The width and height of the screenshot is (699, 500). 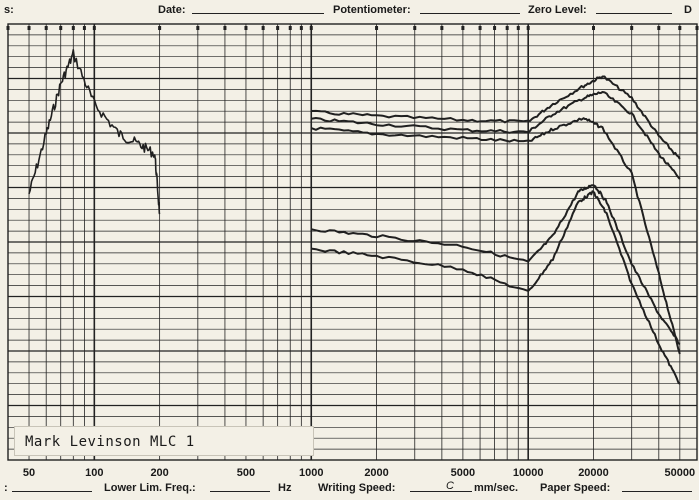 What do you see at coordinates (688, 10) in the screenshot?
I see `header-right-label: D` at bounding box center [688, 10].